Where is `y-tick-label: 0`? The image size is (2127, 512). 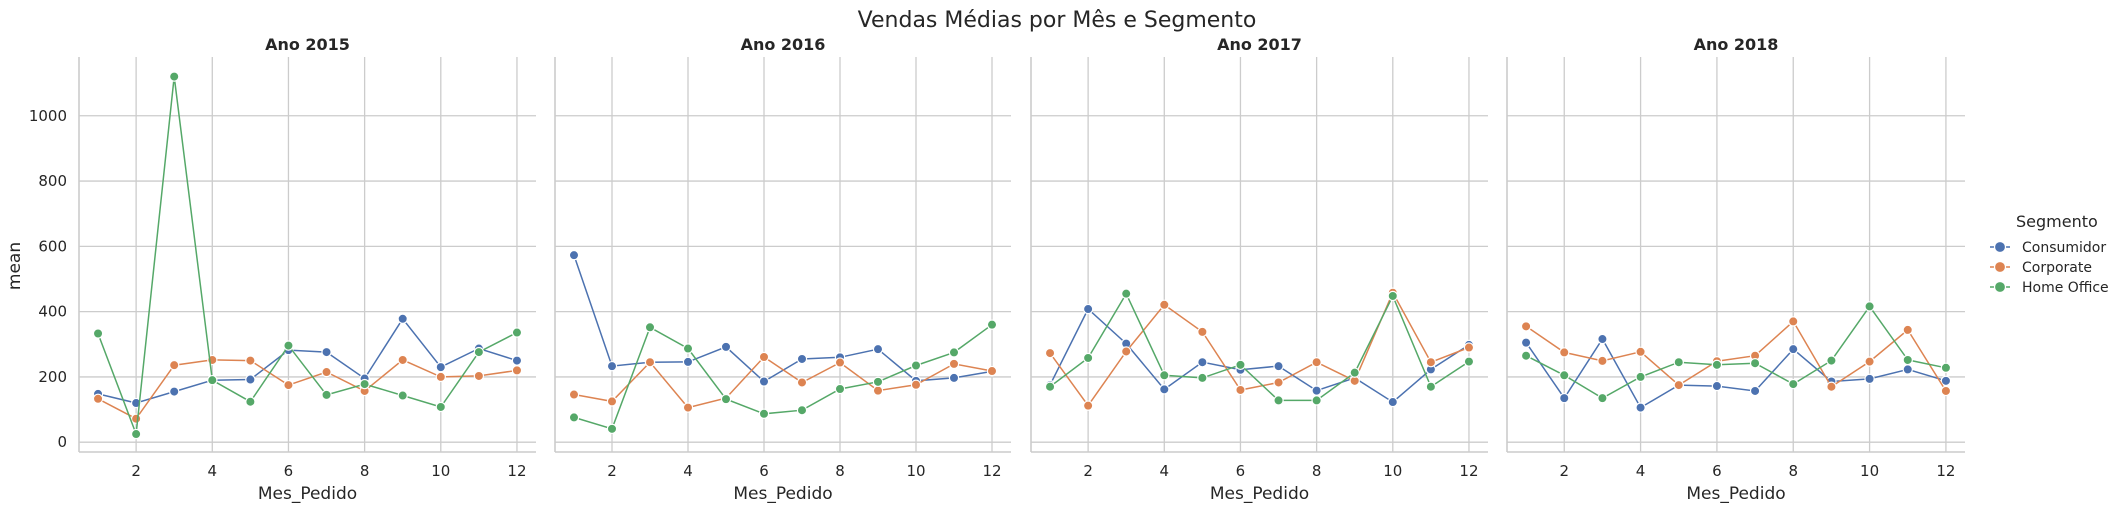
y-tick-label: 0 is located at coordinates (62, 442).